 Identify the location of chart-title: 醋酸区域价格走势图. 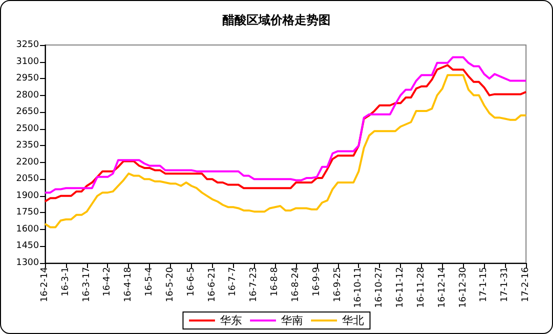
(276, 20).